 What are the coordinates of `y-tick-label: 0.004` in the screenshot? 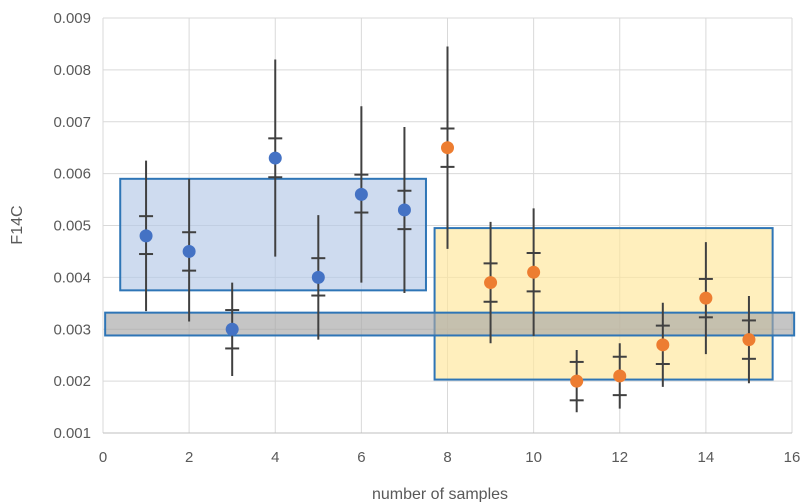 It's located at (72, 277).